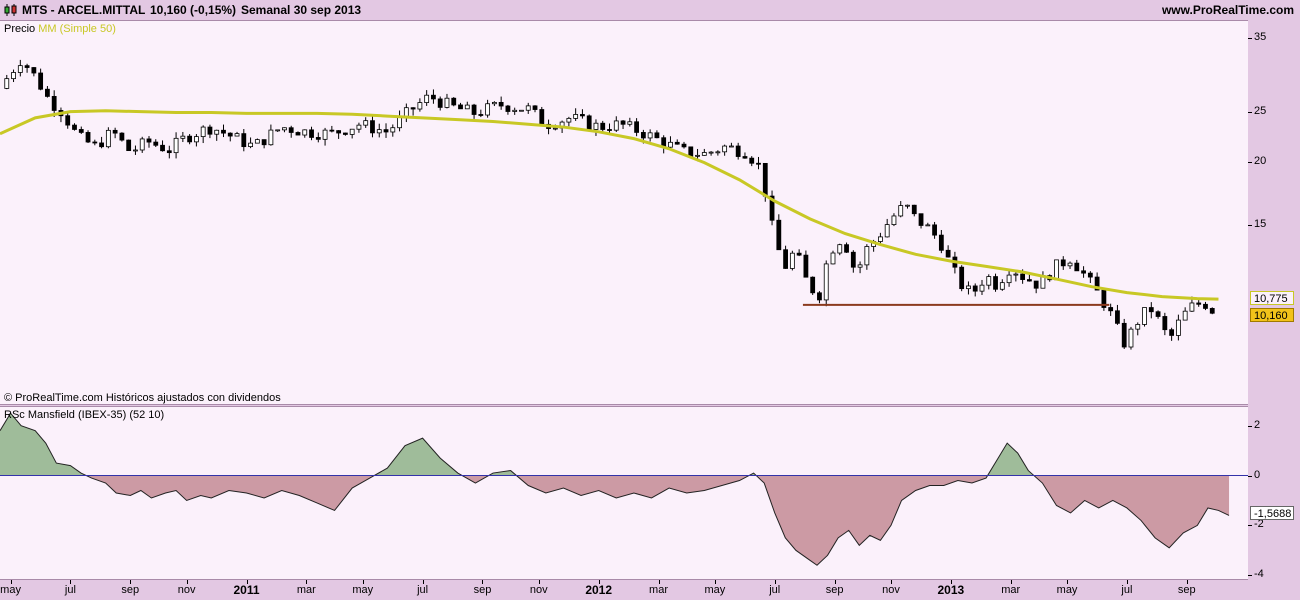  I want to click on time-tick-label: nov, so click(891, 590).